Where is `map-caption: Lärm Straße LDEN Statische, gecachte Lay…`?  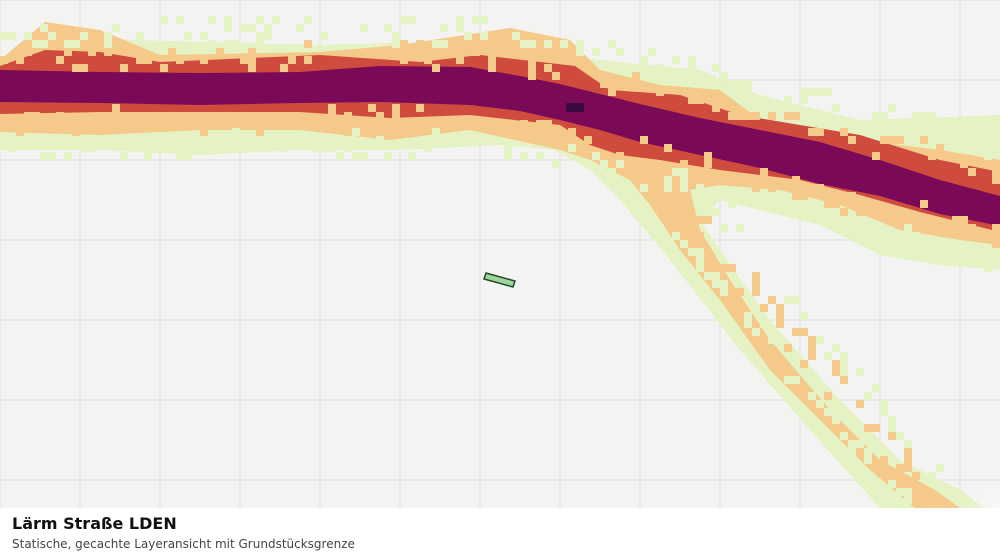 map-caption: Lärm Straße LDEN Statische, gecachte Lay… is located at coordinates (500, 534).